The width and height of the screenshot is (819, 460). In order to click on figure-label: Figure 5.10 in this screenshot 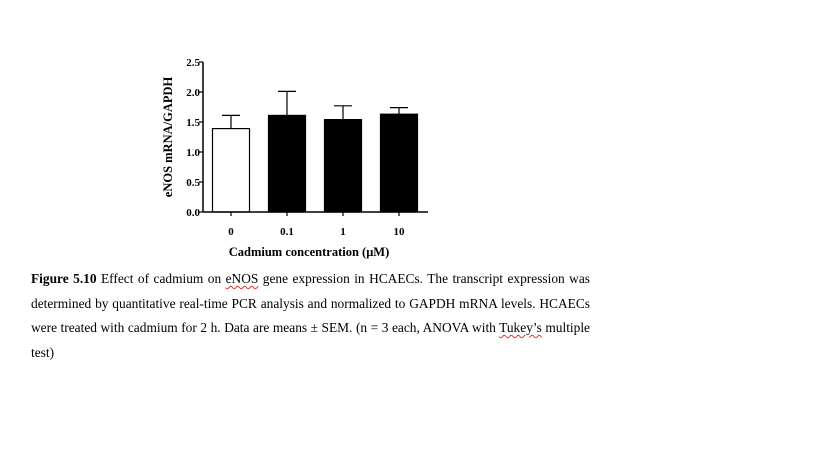, I will do `click(64, 278)`.